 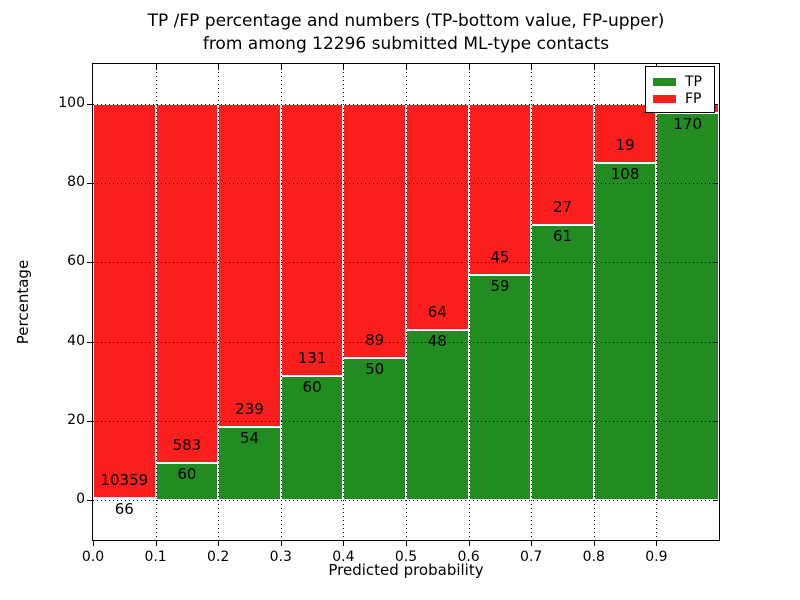 What do you see at coordinates (437, 341) in the screenshot?
I see `bar-tp-count-label: 48` at bounding box center [437, 341].